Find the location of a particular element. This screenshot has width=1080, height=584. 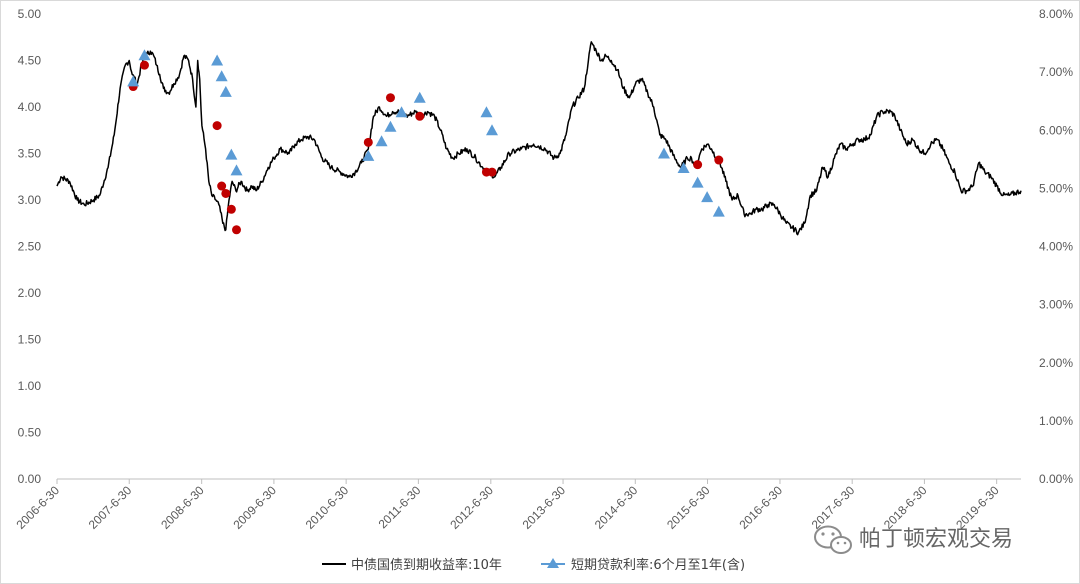

x-tick-label: 2012-6-30 is located at coordinates (471, 507).